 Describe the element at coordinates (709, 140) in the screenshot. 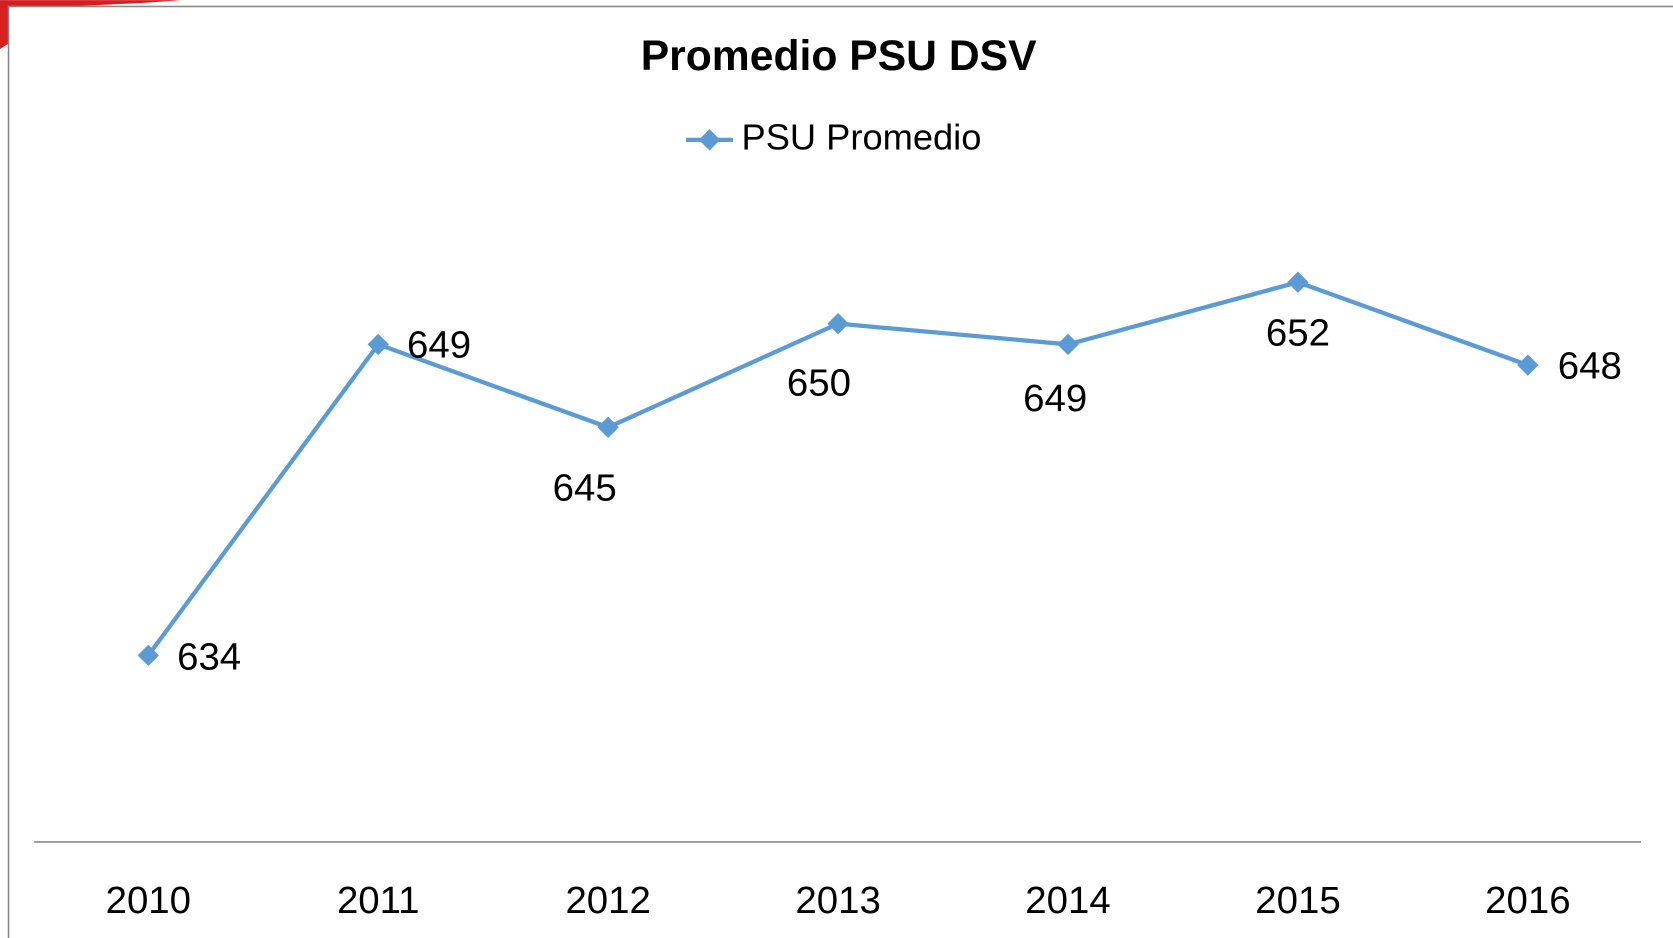

I see `legend-marker` at that location.